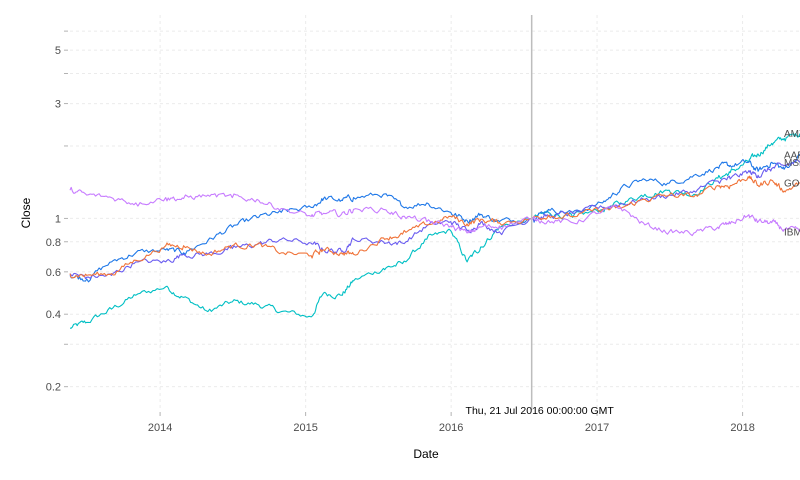  Describe the element at coordinates (53, 243) in the screenshot. I see `y-tick-label: 0.8` at that location.